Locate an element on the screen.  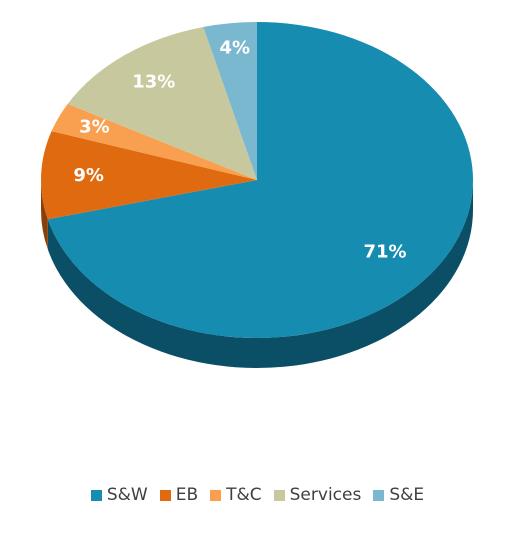
data-label-services: 13% is located at coordinates (153, 82).